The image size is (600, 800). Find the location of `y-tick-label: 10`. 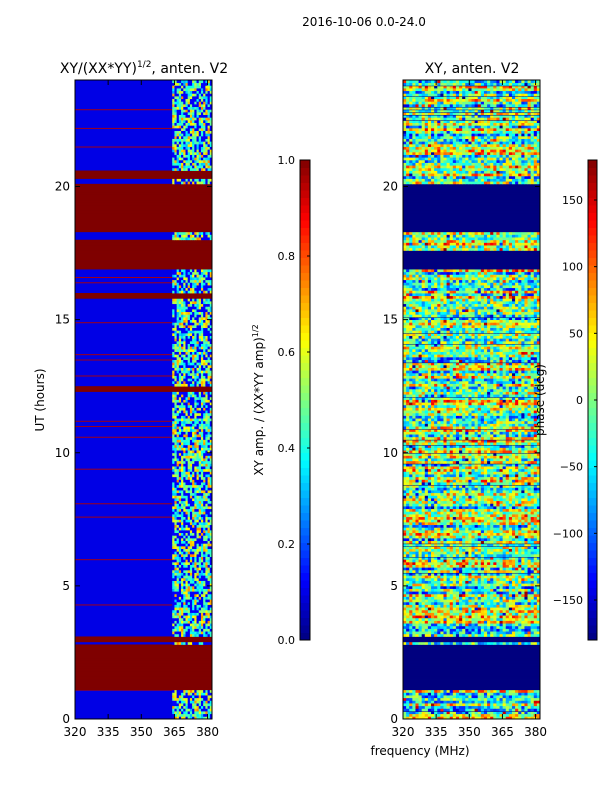

y-tick-label: 10 is located at coordinates (62, 453).